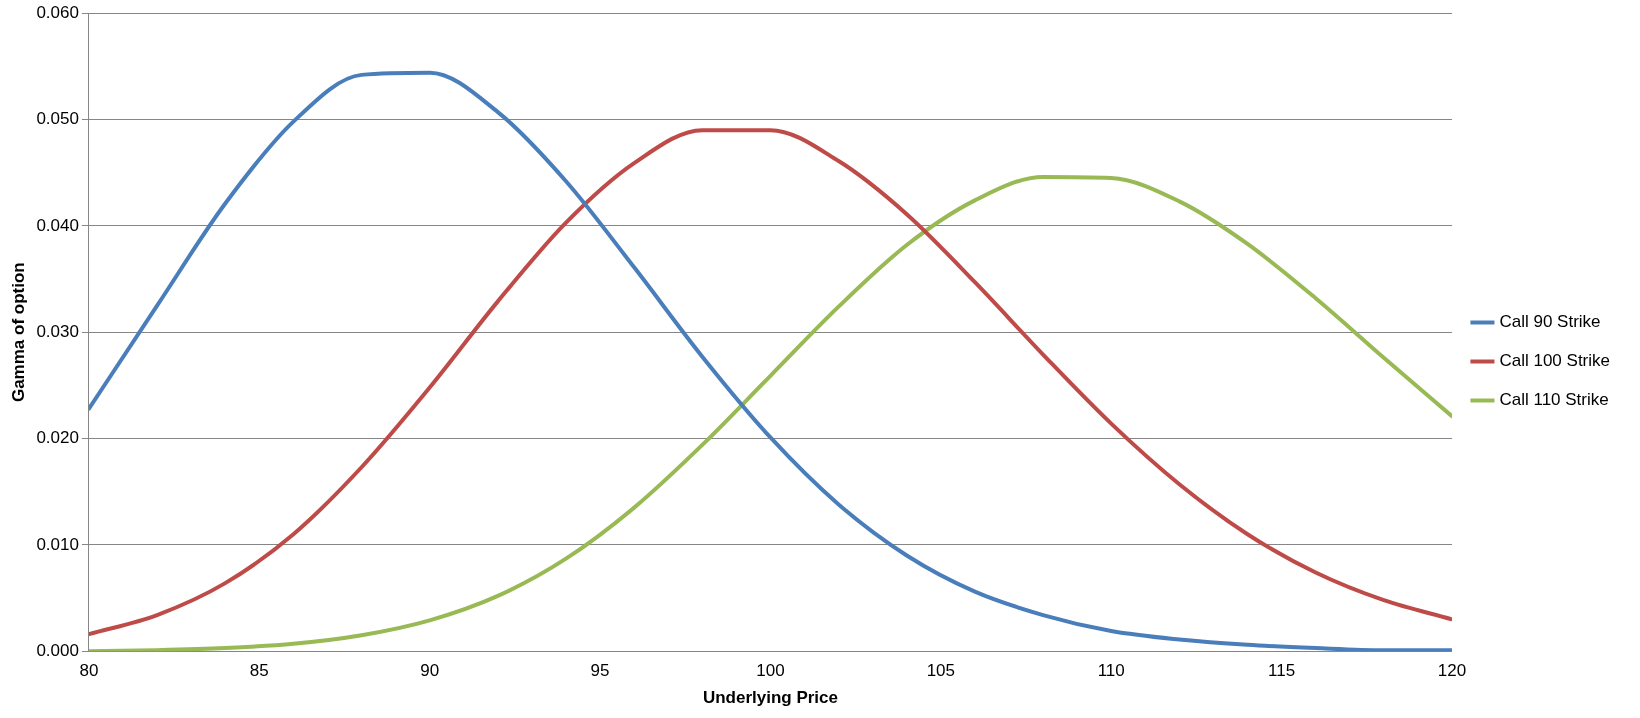 This screenshot has height=718, width=1640. Describe the element at coordinates (57, 438) in the screenshot. I see `y-tick-label: 0.020` at that location.